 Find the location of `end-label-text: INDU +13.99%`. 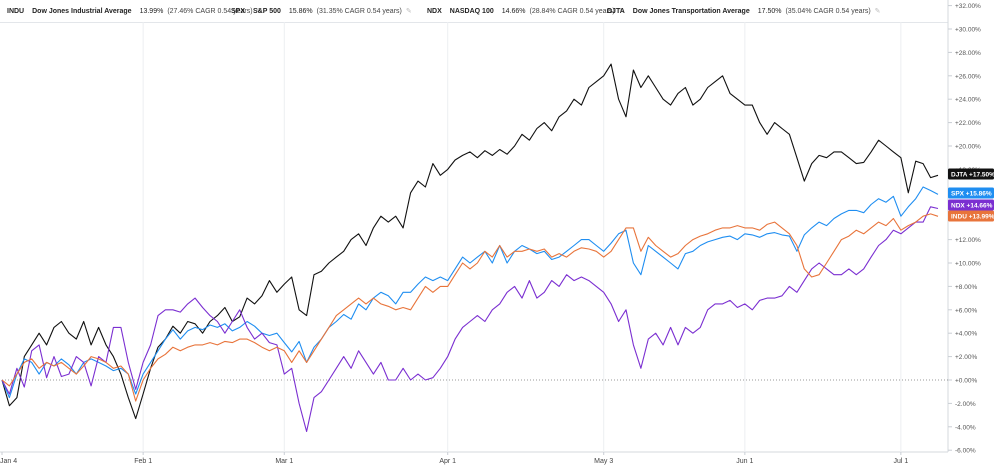

end-label-text: INDU +13.99% is located at coordinates (973, 217).